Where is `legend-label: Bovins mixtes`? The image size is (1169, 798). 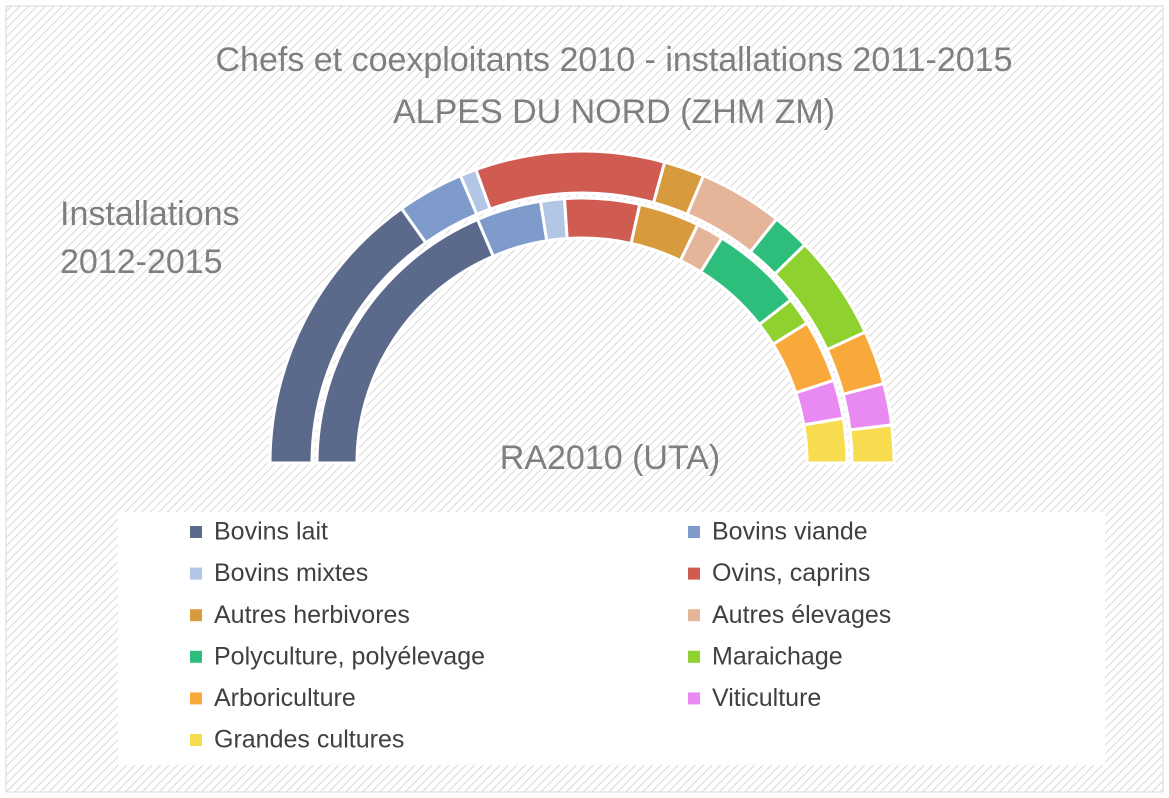
legend-label: Bovins mixtes is located at coordinates (291, 573).